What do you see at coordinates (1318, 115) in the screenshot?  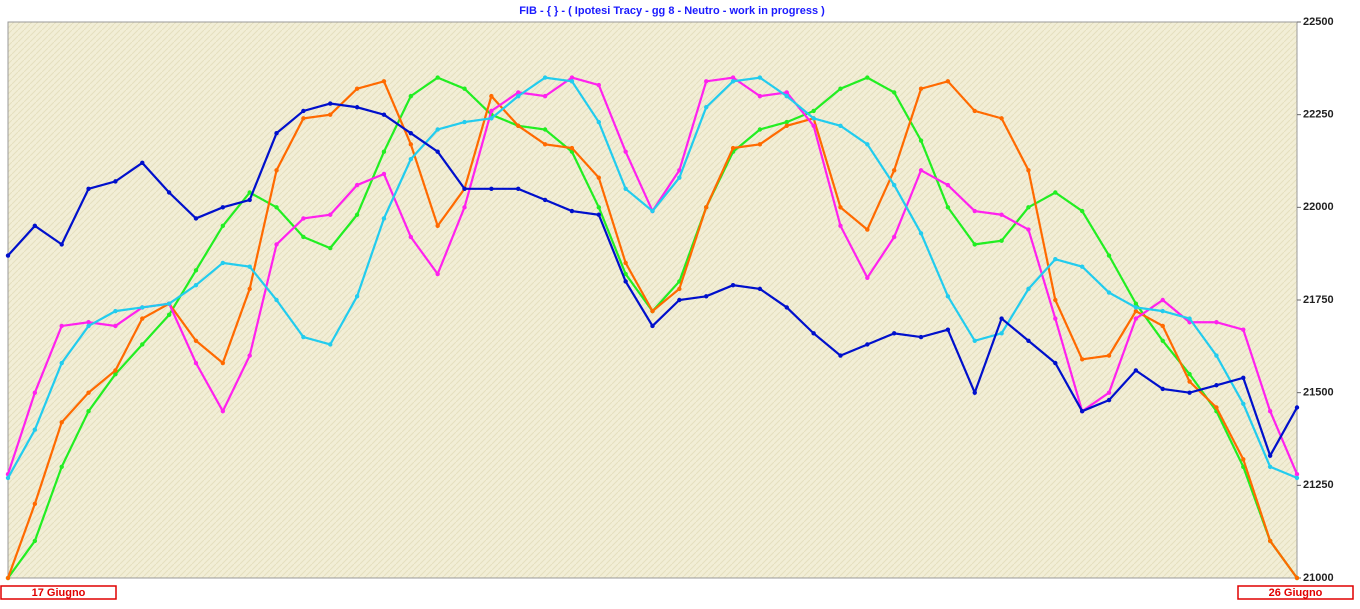 I see `y-tick-label: 22250` at bounding box center [1318, 115].